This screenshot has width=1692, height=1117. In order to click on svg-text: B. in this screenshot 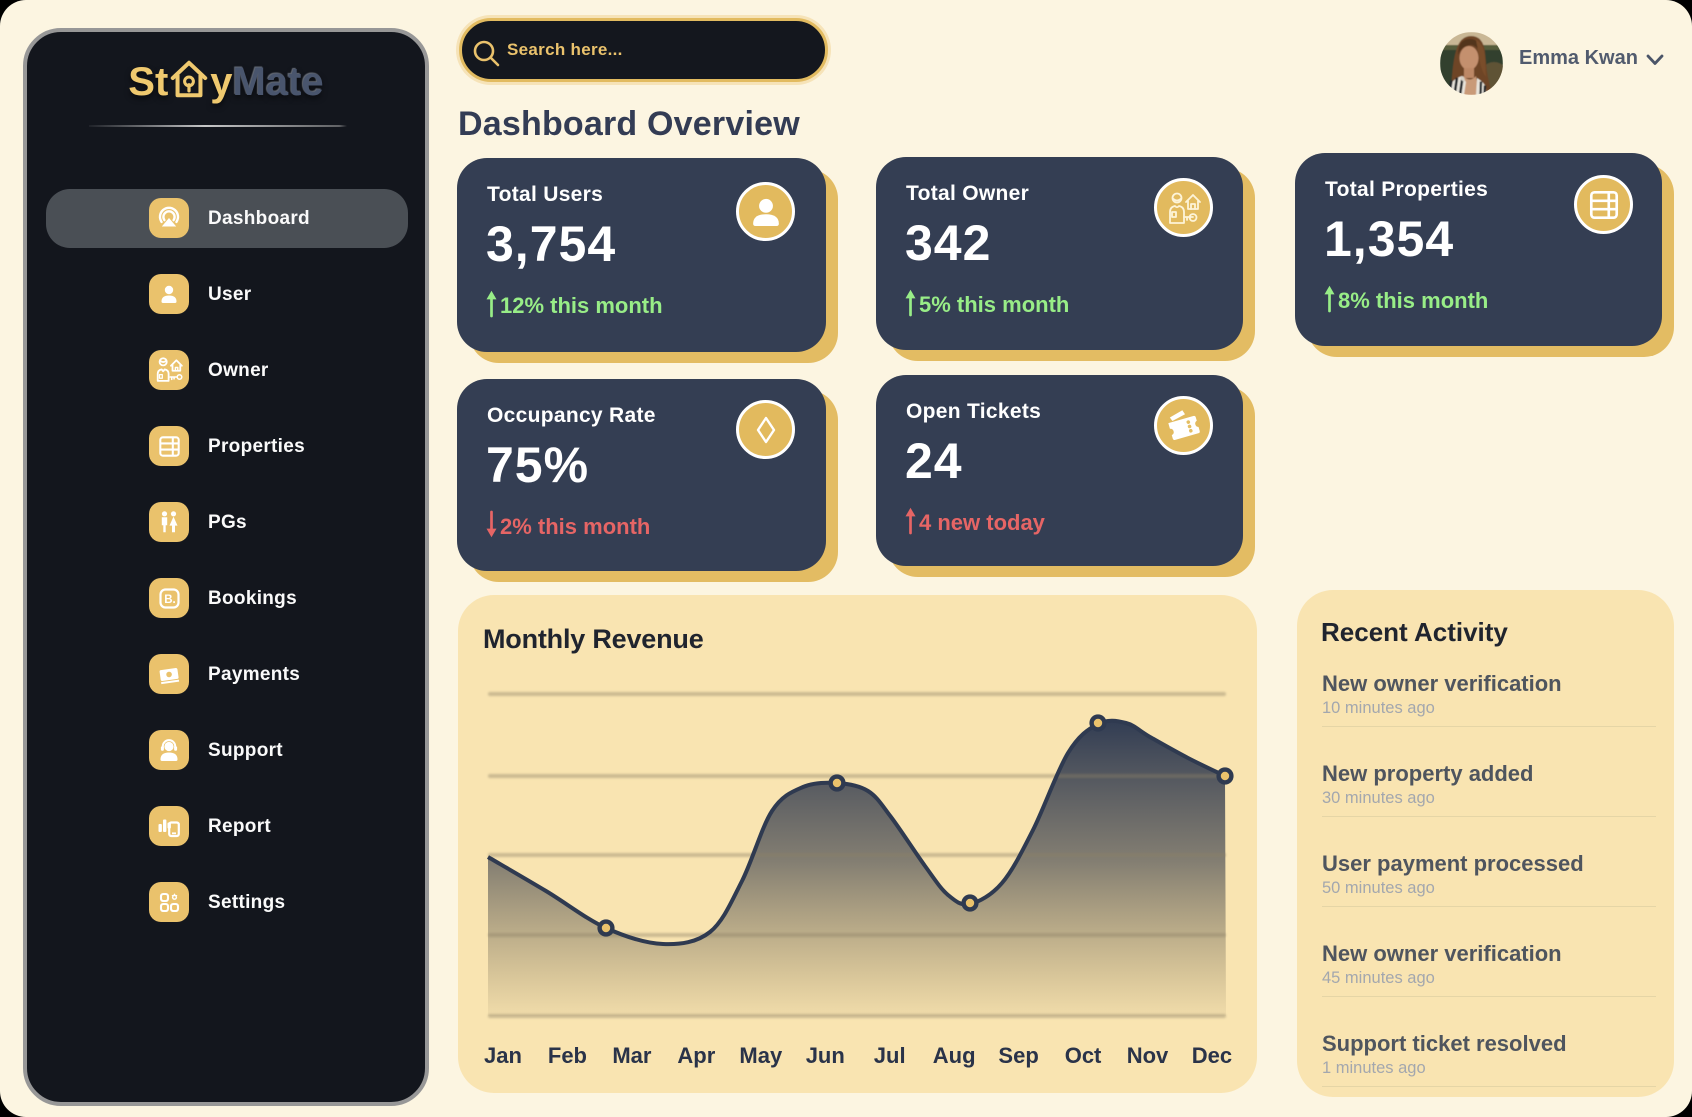, I will do `click(170, 600)`.